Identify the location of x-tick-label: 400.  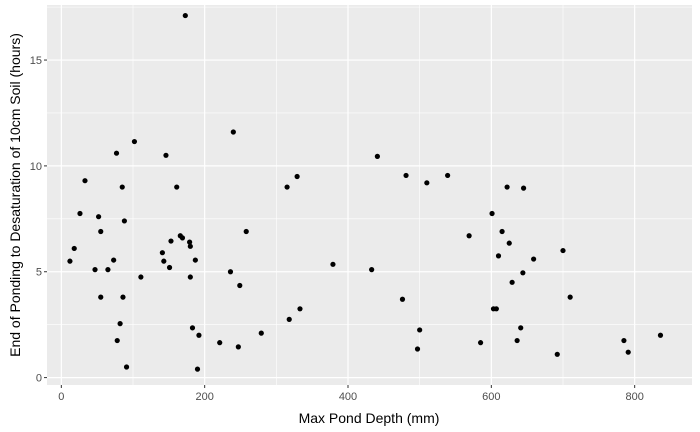
(348, 397).